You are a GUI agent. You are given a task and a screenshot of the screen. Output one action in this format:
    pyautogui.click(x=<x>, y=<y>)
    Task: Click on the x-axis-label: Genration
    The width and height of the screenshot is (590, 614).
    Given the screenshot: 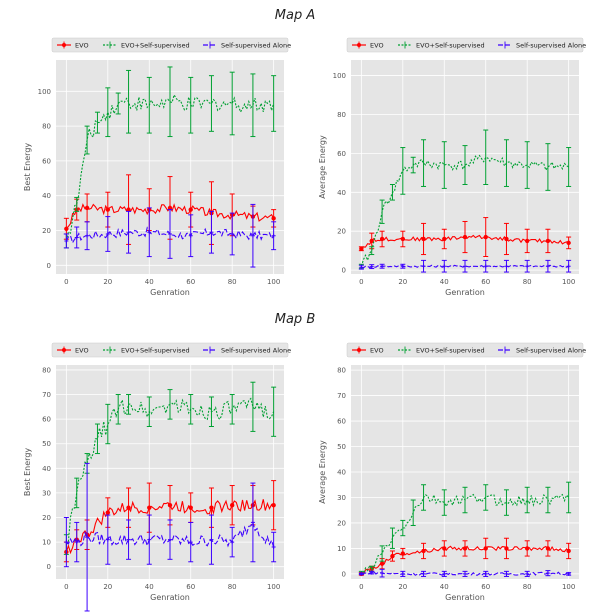 What is the action you would take?
    pyautogui.click(x=170, y=597)
    